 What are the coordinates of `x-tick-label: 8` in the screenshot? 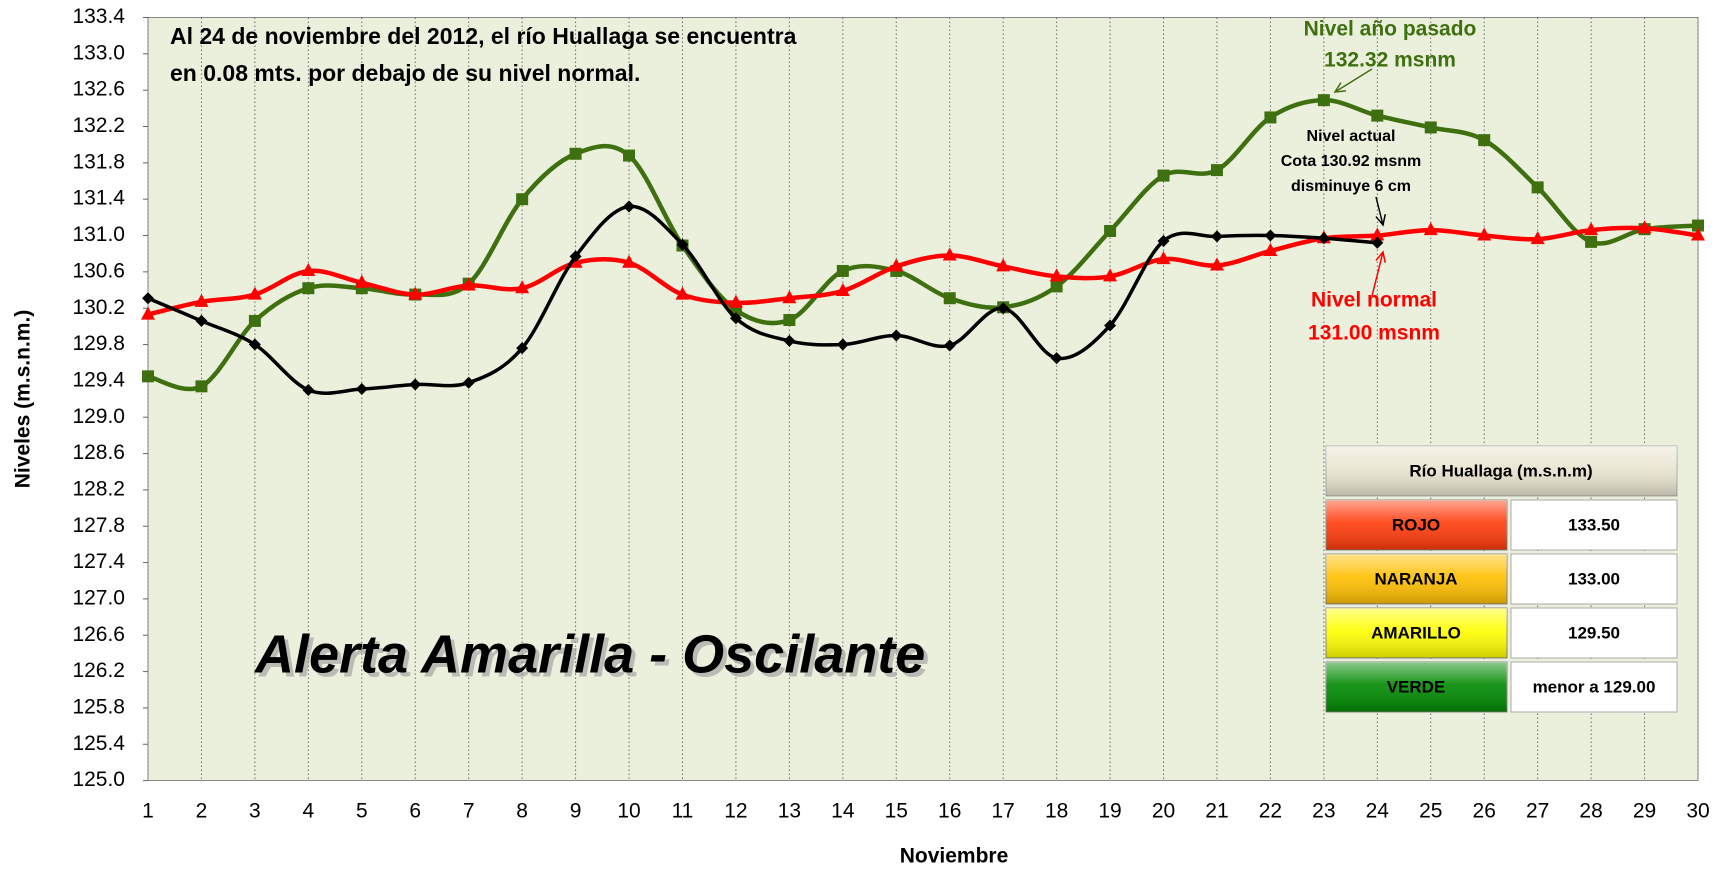 It's located at (522, 811).